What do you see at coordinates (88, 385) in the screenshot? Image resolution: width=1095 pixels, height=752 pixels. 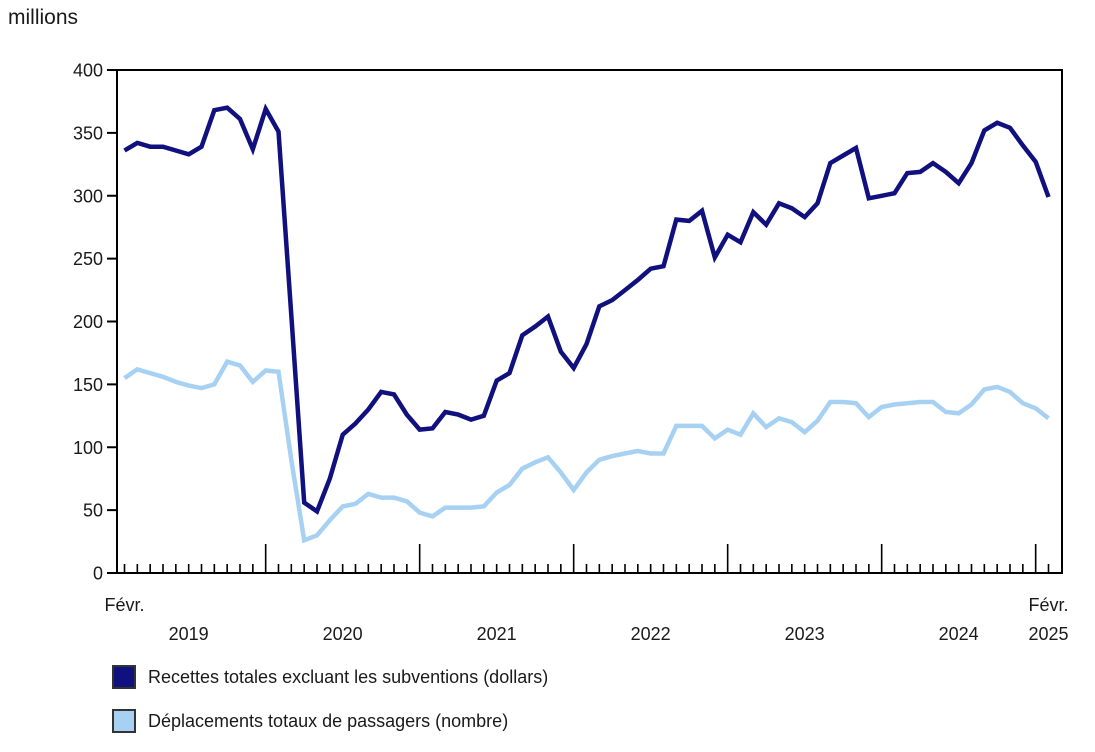 I see `y-axis-tick-label: 150` at bounding box center [88, 385].